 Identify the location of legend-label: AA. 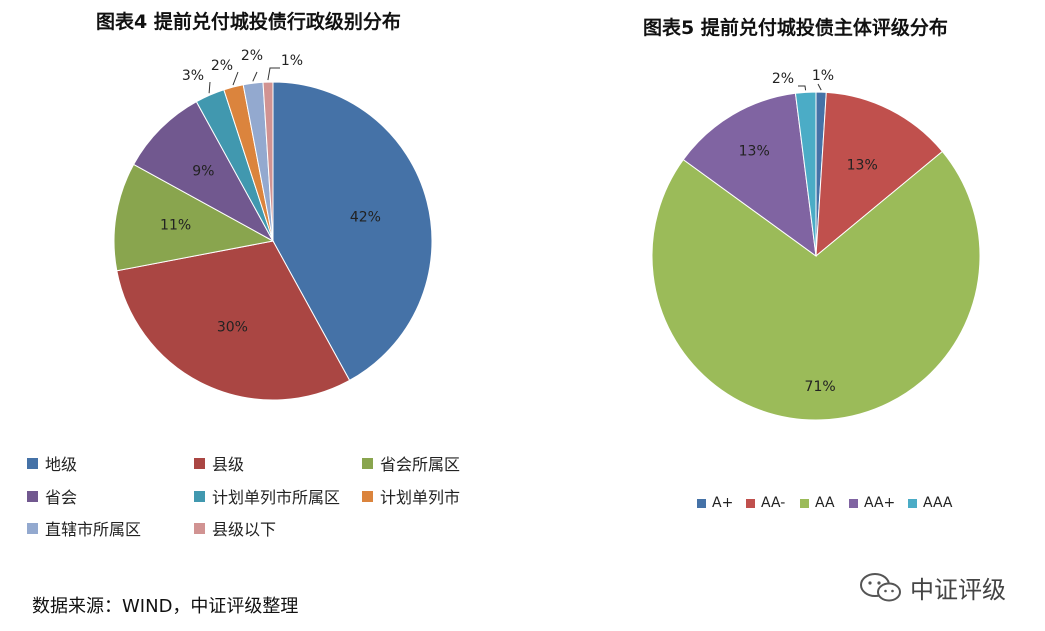
(825, 503).